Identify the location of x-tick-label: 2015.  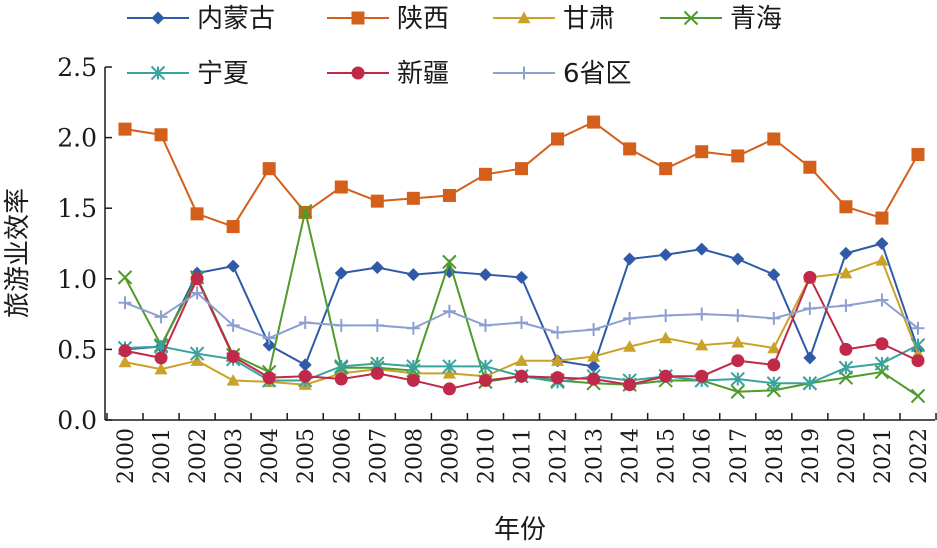
(667, 456).